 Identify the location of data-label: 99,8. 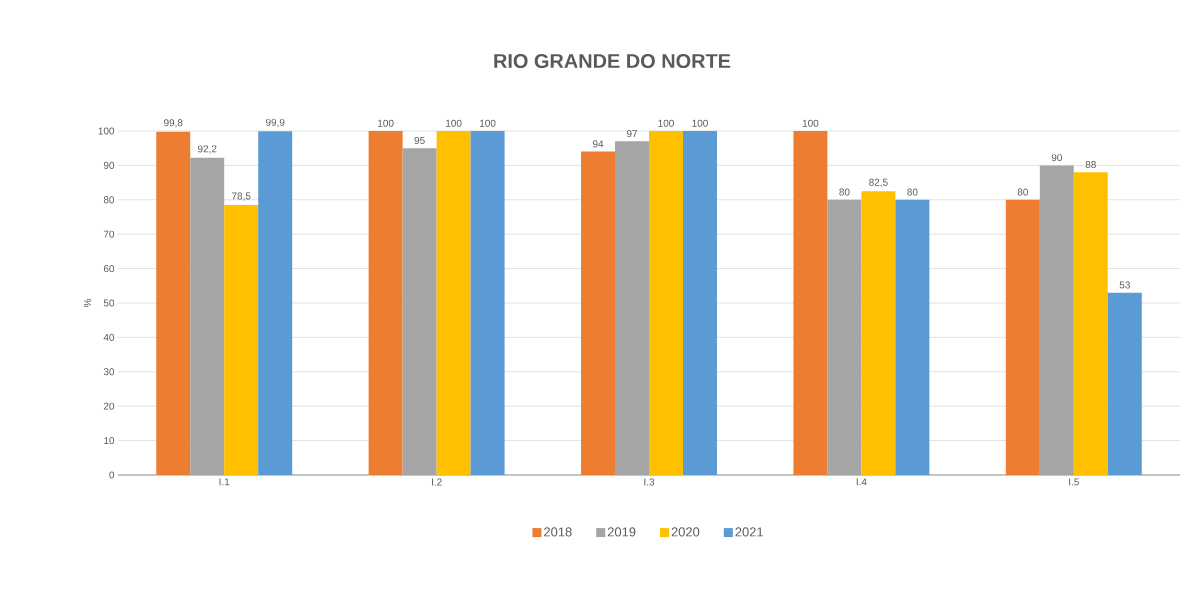
(173, 123).